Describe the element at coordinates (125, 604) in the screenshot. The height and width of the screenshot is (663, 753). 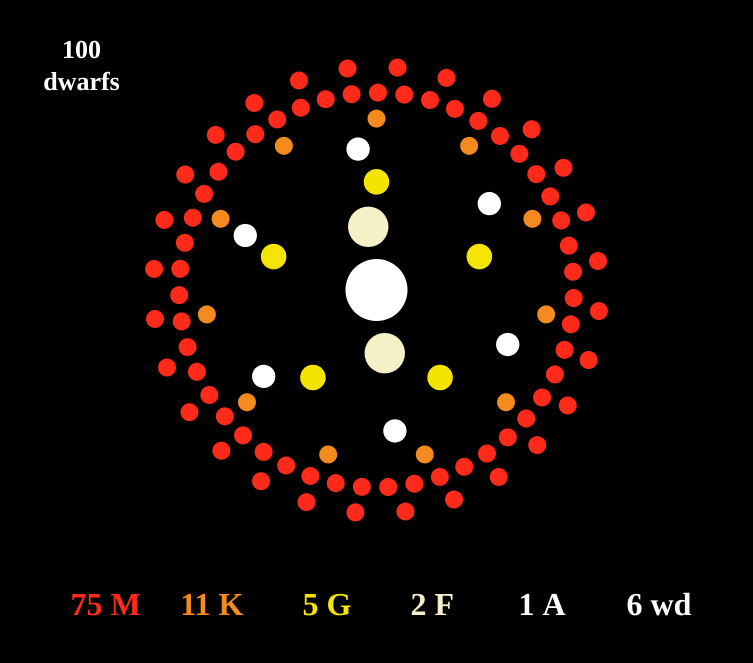
I see `category-label: M` at that location.